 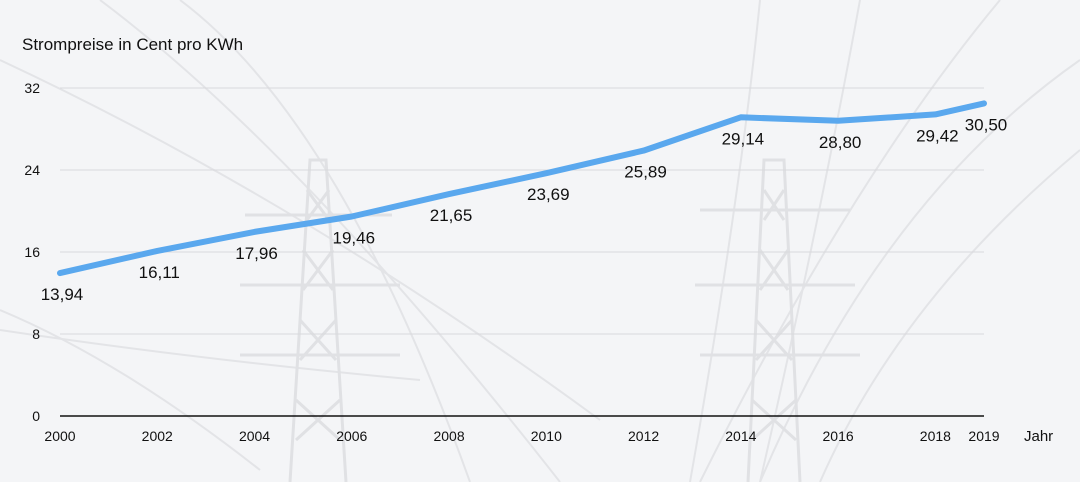 I want to click on data-label: 29,42, so click(x=937, y=135).